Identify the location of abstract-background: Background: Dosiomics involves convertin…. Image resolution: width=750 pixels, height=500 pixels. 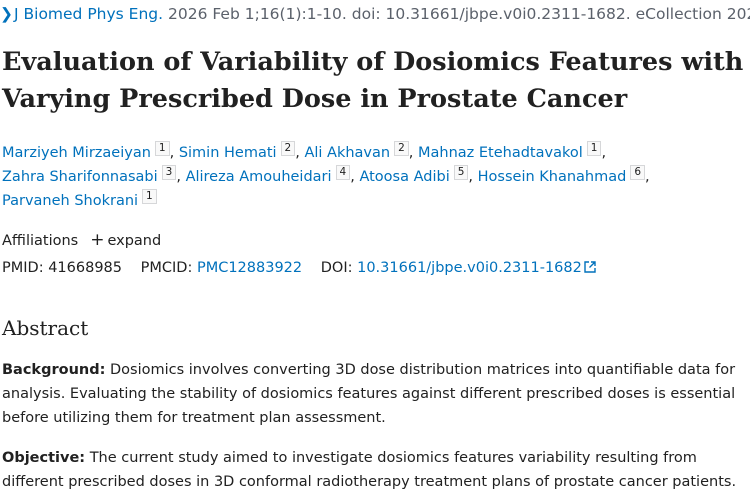
(375, 394).